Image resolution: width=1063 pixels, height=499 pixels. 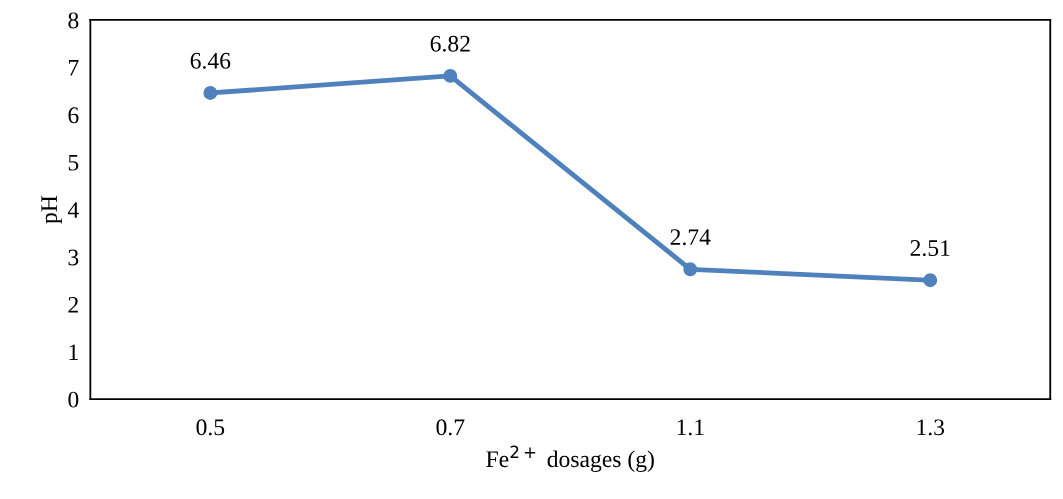 I want to click on y-tick-label: 8, so click(x=73, y=20).